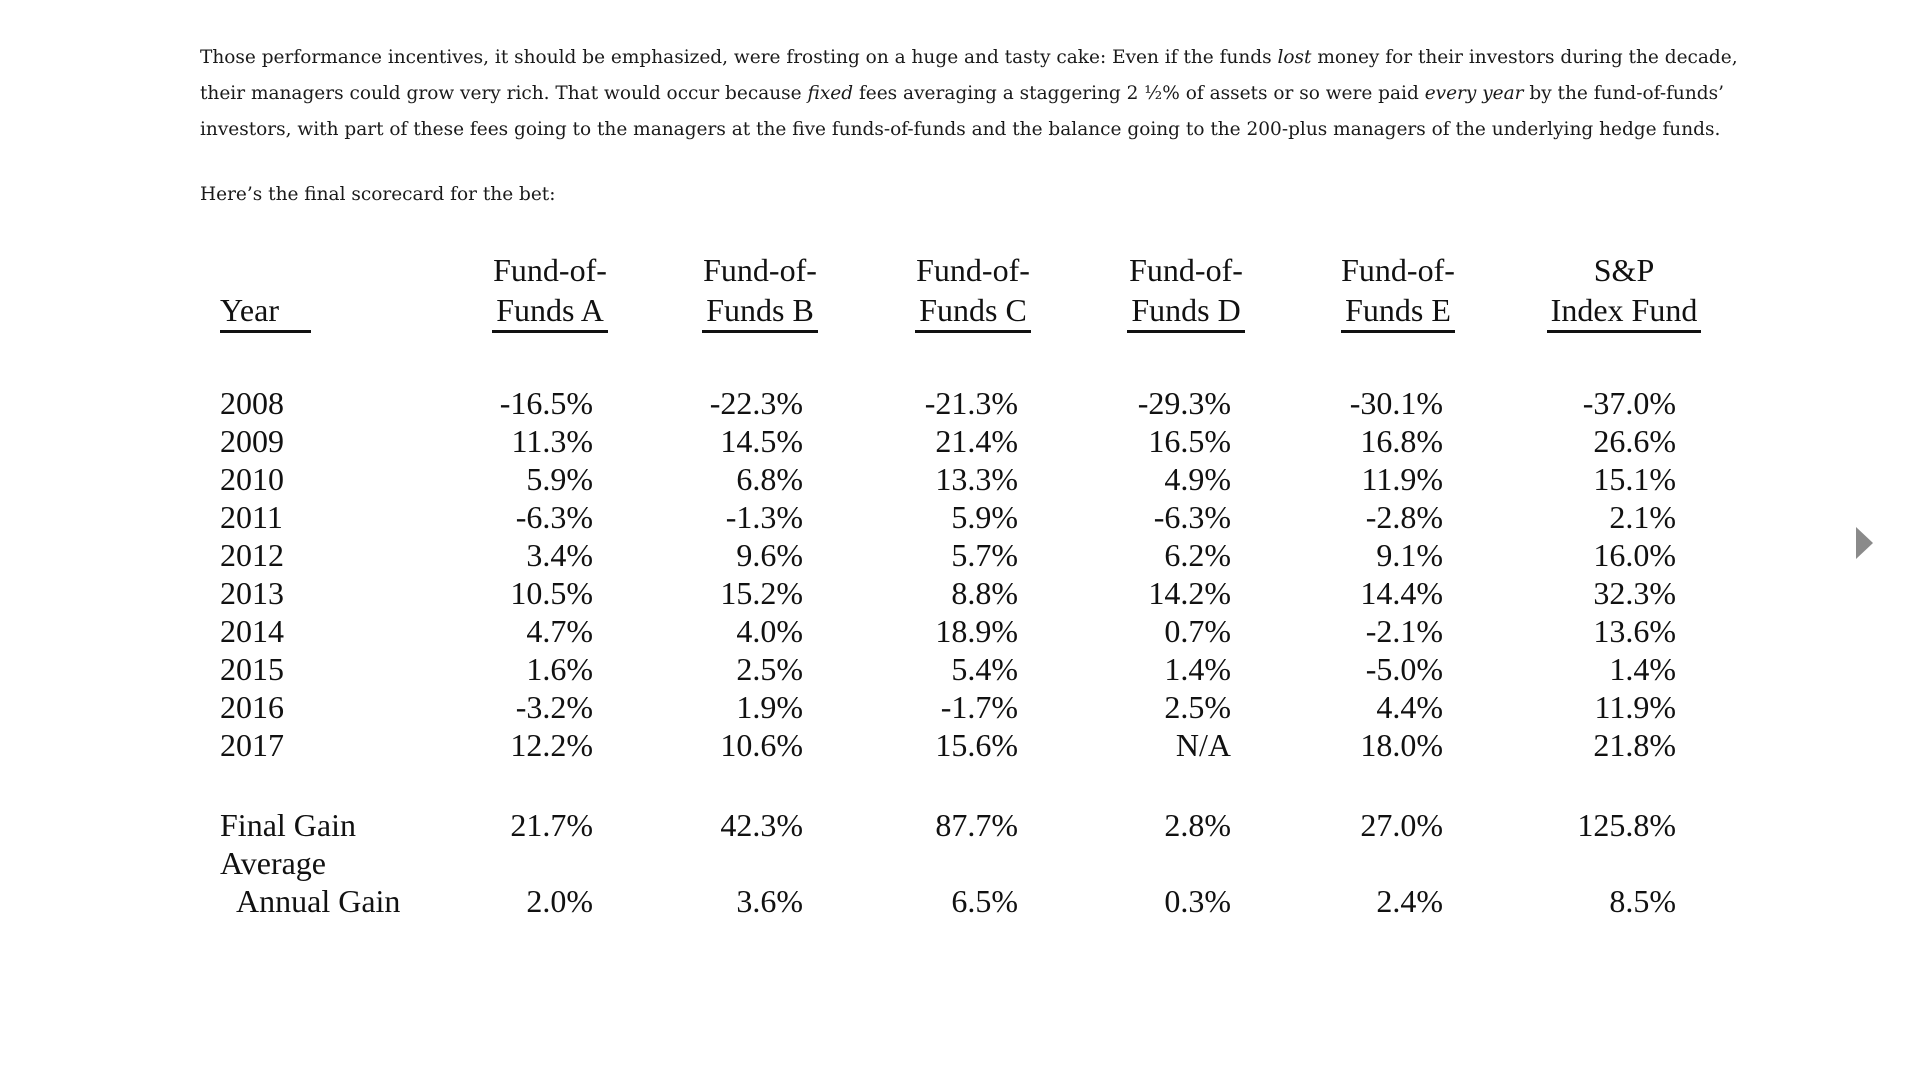 The height and width of the screenshot is (1080, 1920). What do you see at coordinates (1642, 901) in the screenshot?
I see `summary-value-cell: 8.5%` at bounding box center [1642, 901].